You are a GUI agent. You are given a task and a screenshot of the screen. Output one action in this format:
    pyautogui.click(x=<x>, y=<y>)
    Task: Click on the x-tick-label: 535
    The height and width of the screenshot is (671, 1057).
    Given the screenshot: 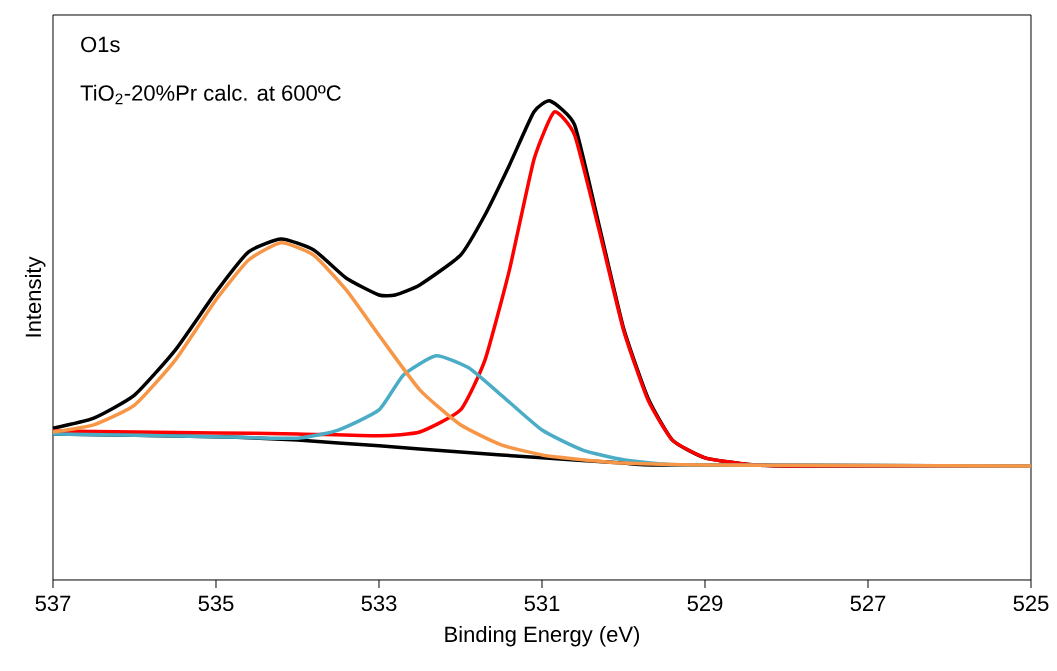 What is the action you would take?
    pyautogui.click(x=216, y=603)
    